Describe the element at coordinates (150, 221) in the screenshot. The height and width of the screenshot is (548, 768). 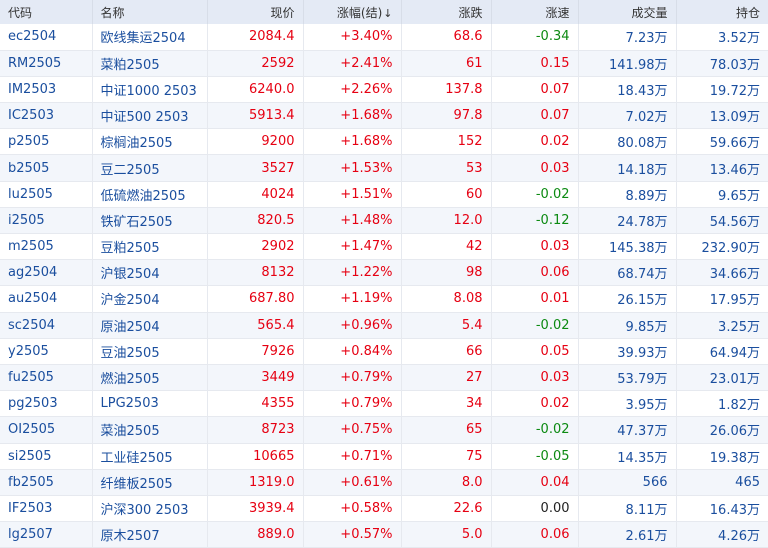
I see `cell-name: 铁矿石2505` at that location.